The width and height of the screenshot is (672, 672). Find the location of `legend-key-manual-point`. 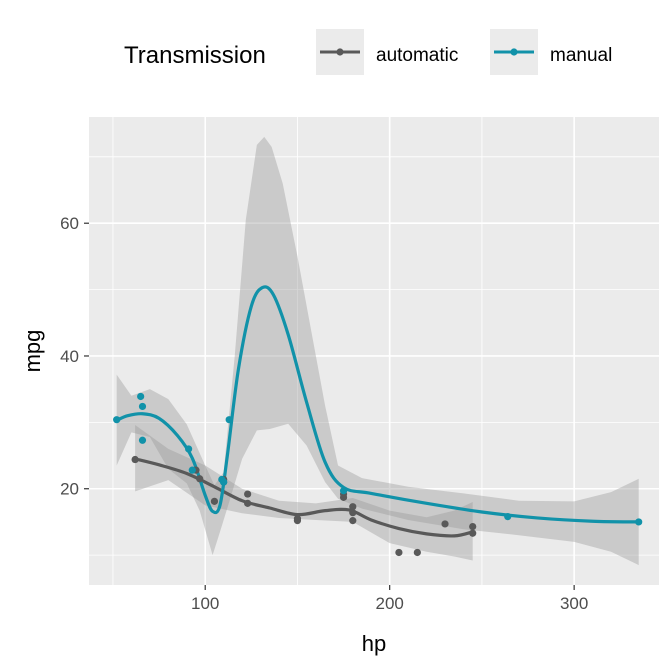

legend-key-manual-point is located at coordinates (514, 52).